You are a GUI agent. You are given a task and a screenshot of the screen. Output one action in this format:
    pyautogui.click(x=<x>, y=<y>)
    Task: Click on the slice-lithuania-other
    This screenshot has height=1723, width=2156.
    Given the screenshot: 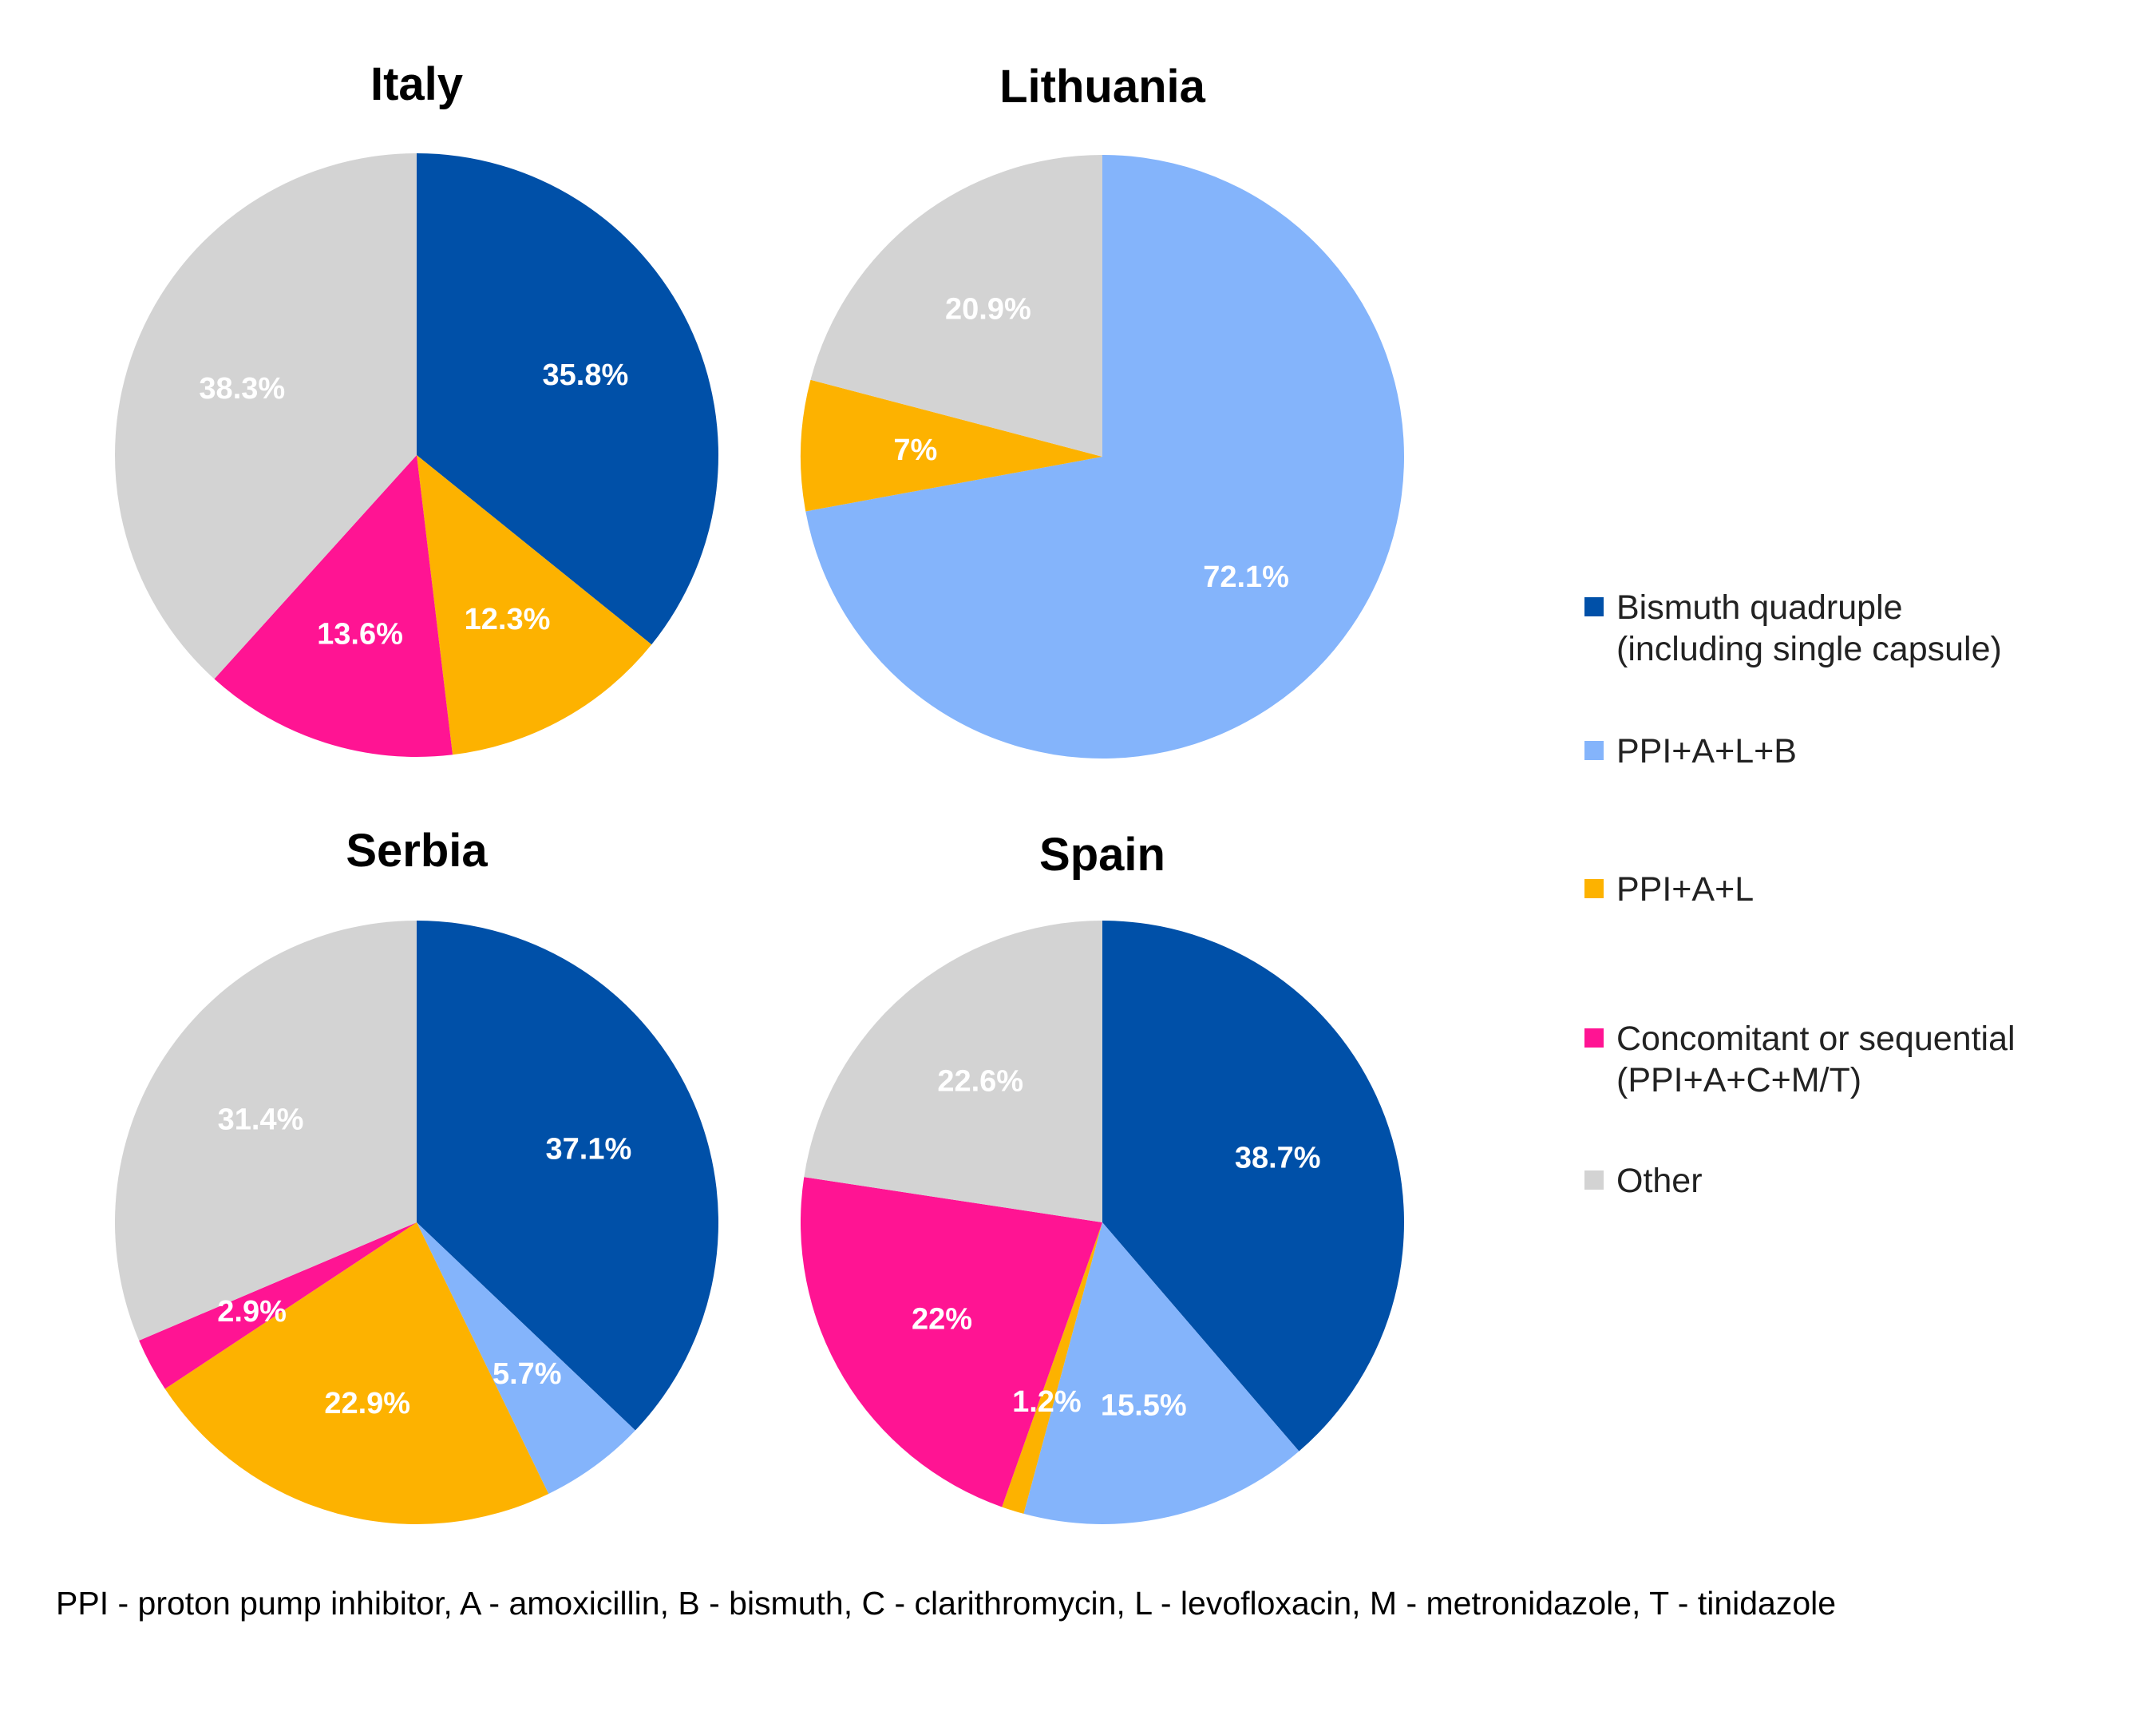 What is the action you would take?
    pyautogui.click(x=956, y=306)
    